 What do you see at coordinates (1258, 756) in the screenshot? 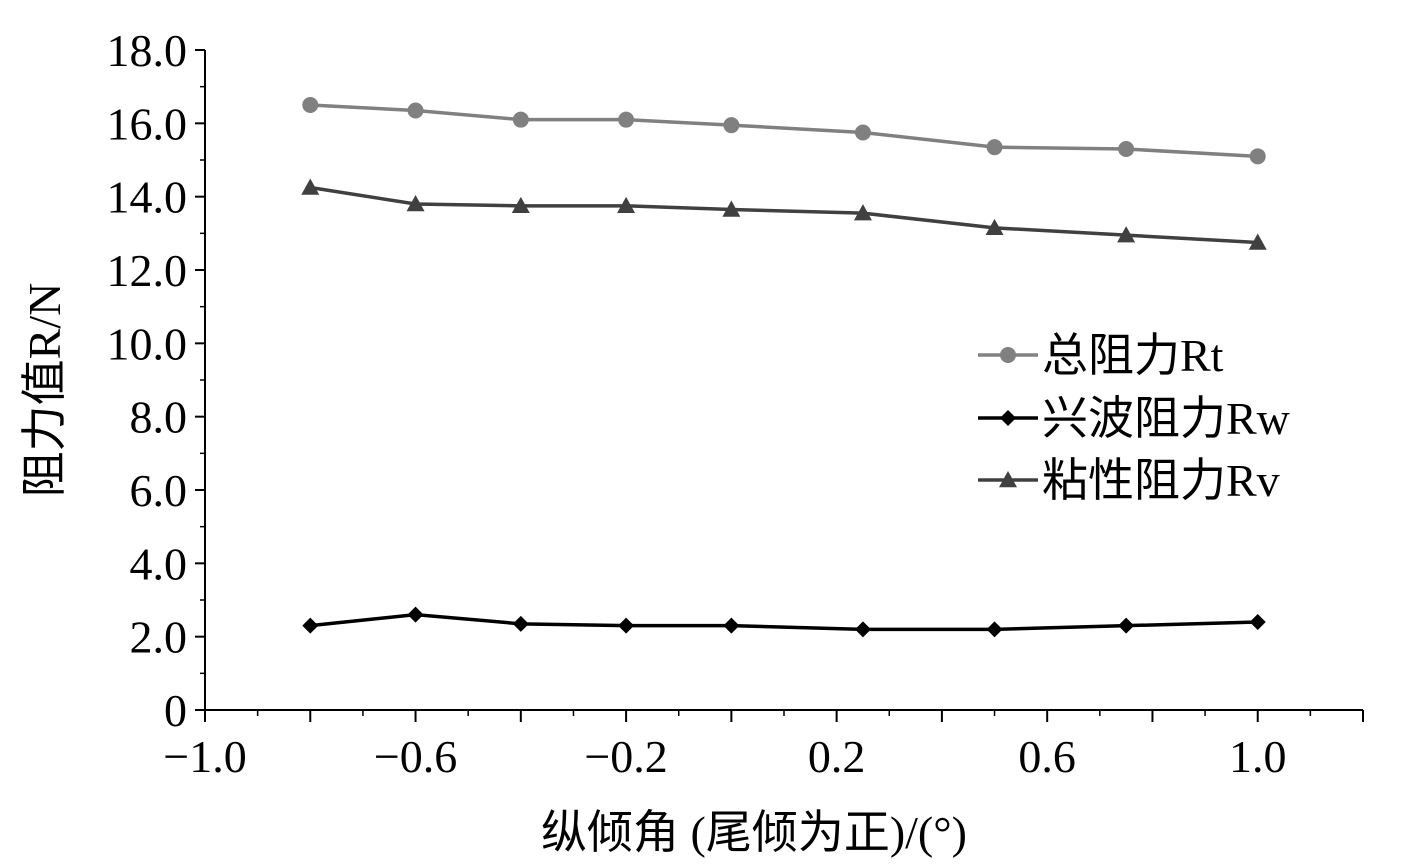
I see `x-tick-label: 1.0` at bounding box center [1258, 756].